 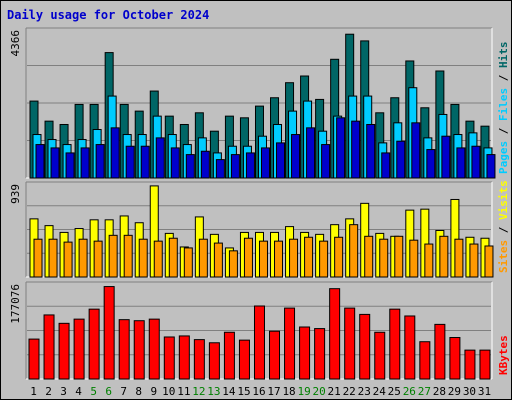 I want to click on day-label-25: 25, so click(x=394, y=391).